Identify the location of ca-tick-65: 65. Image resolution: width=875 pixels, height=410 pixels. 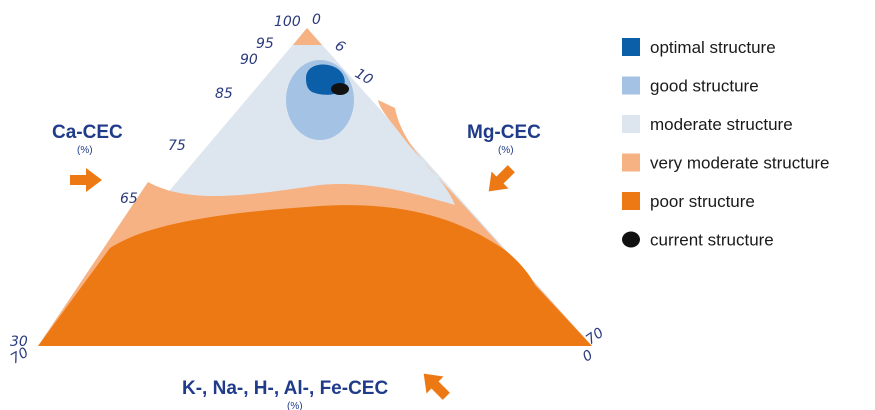
(129, 199).